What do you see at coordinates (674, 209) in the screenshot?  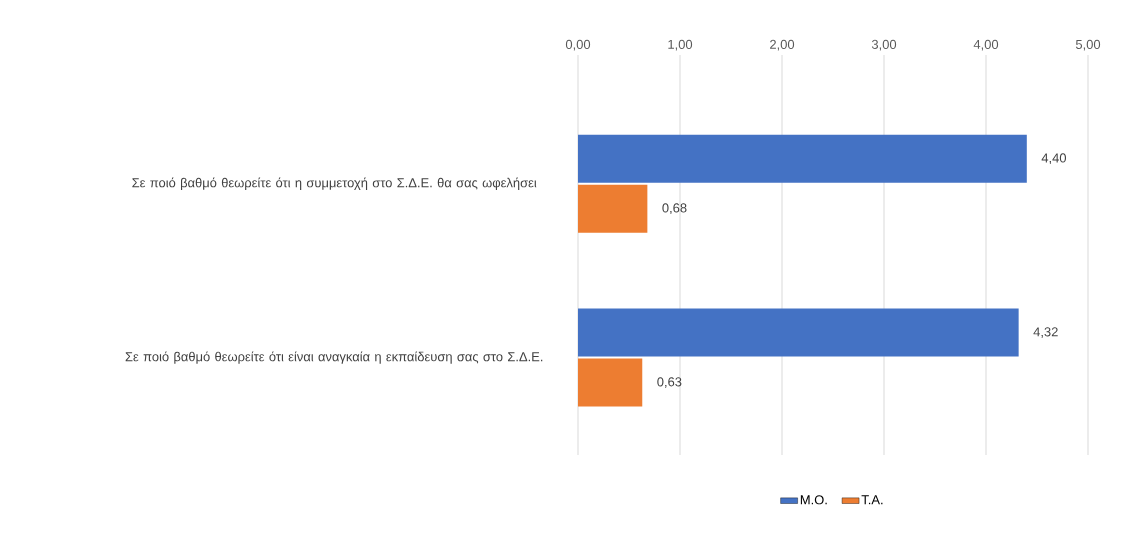 I see `data-label: 0,68` at bounding box center [674, 209].